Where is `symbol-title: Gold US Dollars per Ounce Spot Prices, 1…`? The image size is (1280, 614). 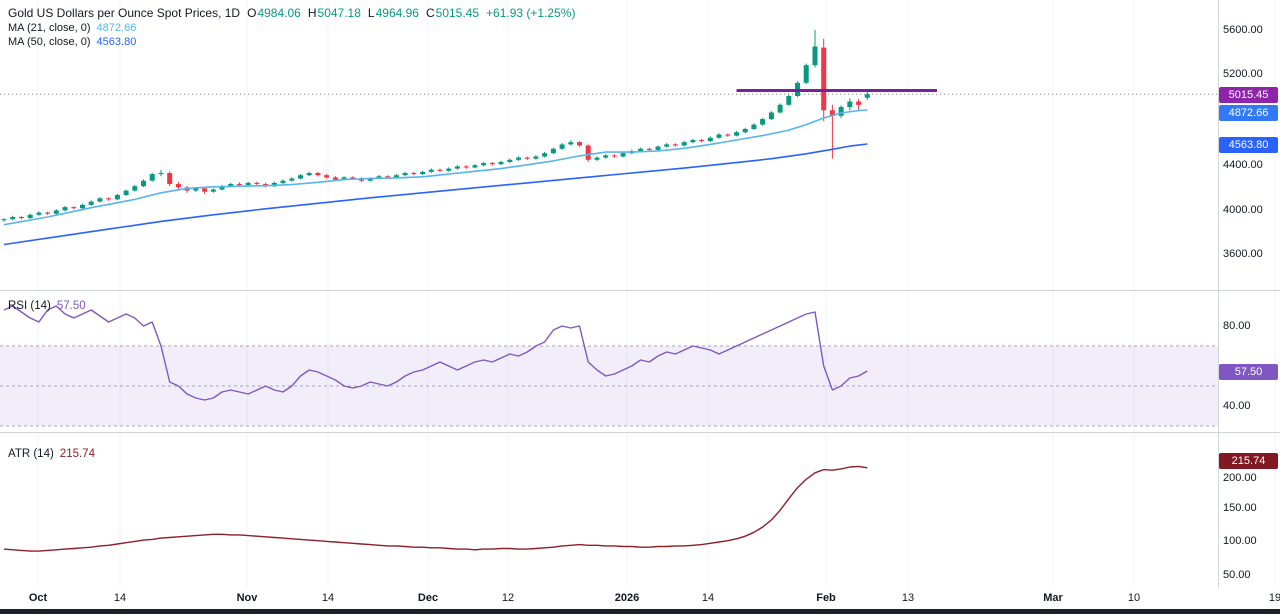
symbol-title: Gold US Dollars per Ounce Spot Prices, 1… is located at coordinates (124, 13).